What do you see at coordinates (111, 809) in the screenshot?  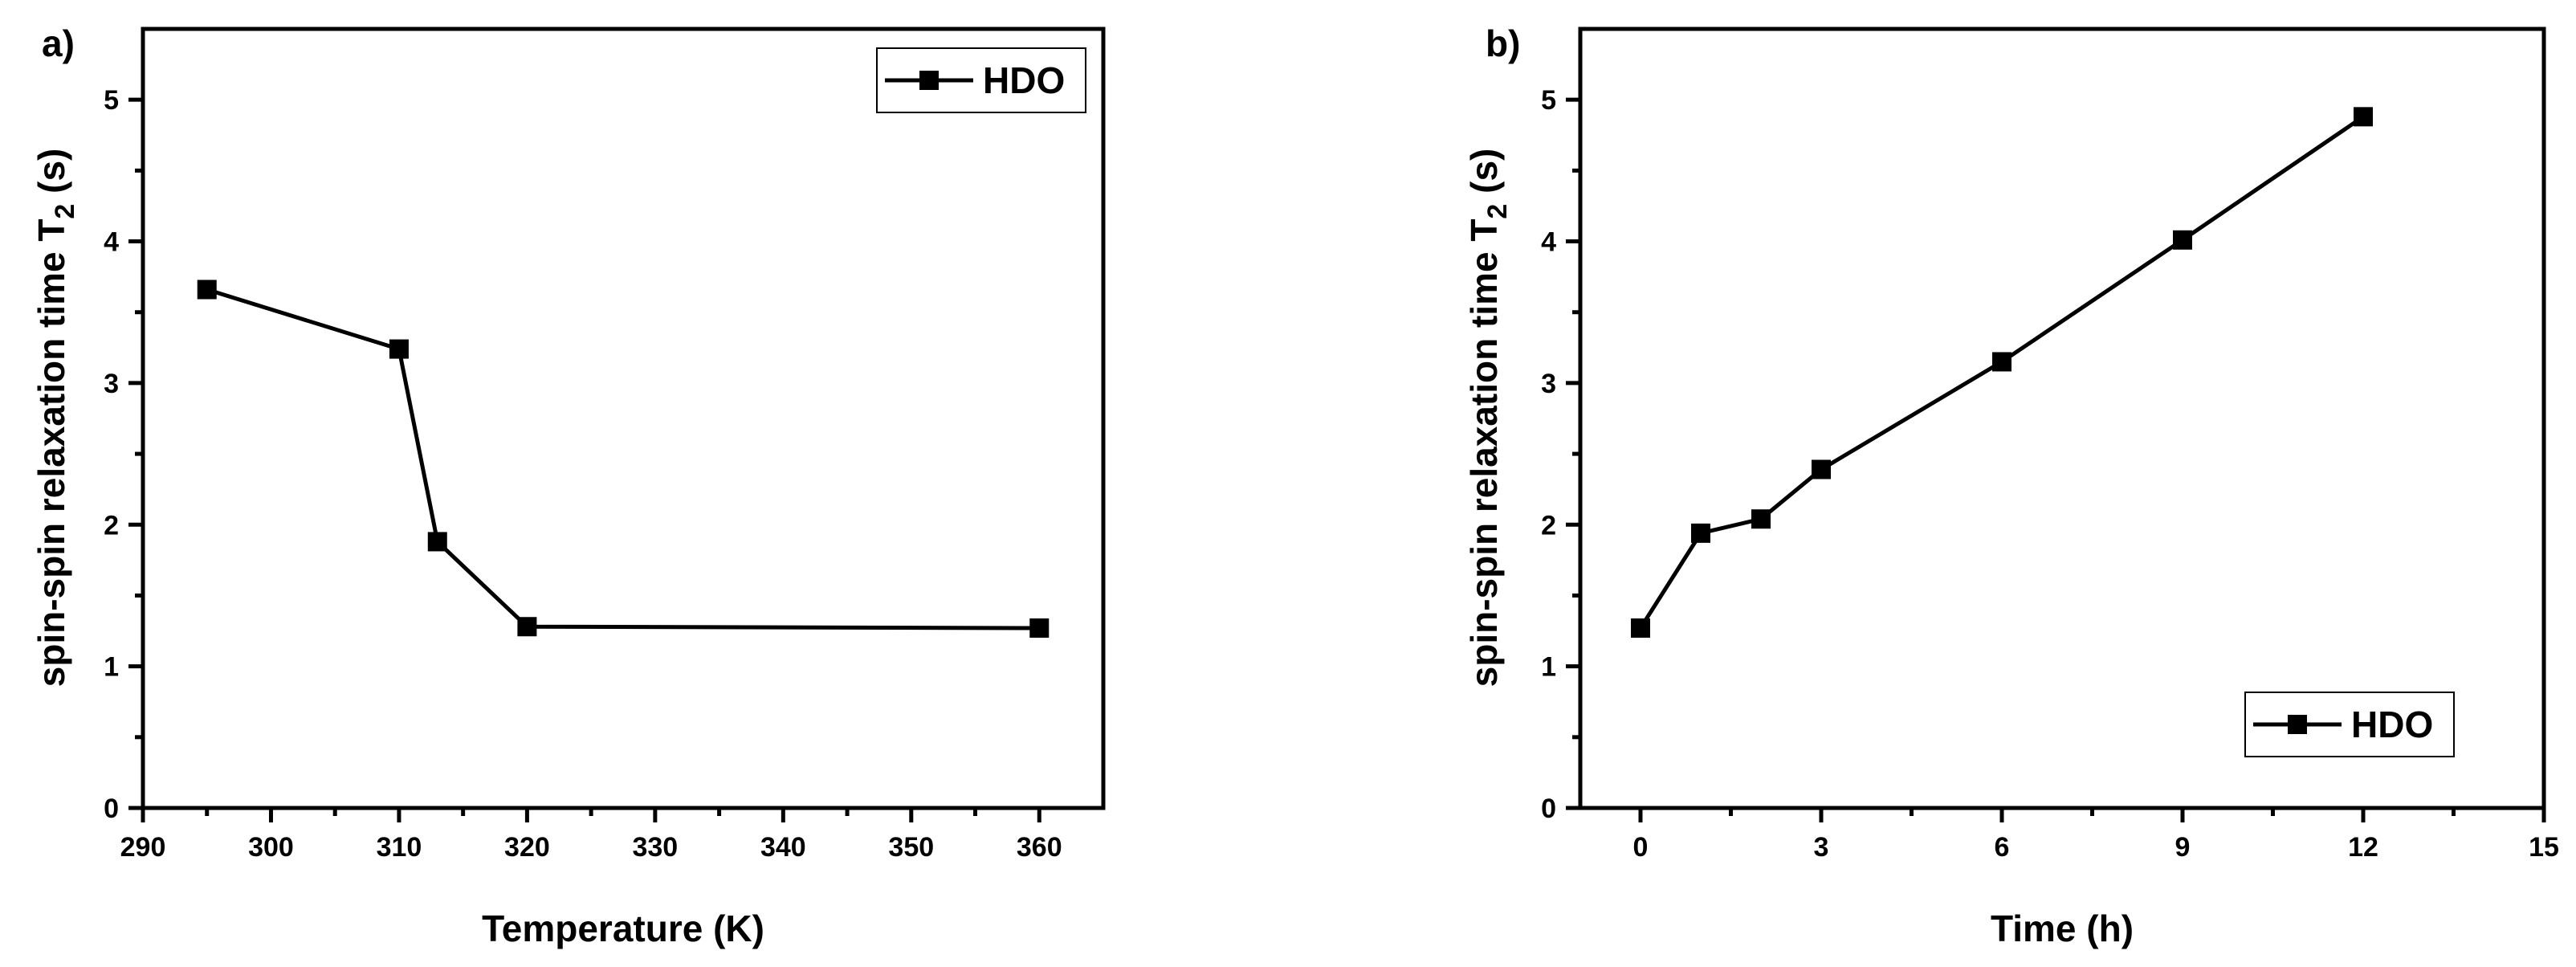 I see `panel-a-y-tick-label: 0` at bounding box center [111, 809].